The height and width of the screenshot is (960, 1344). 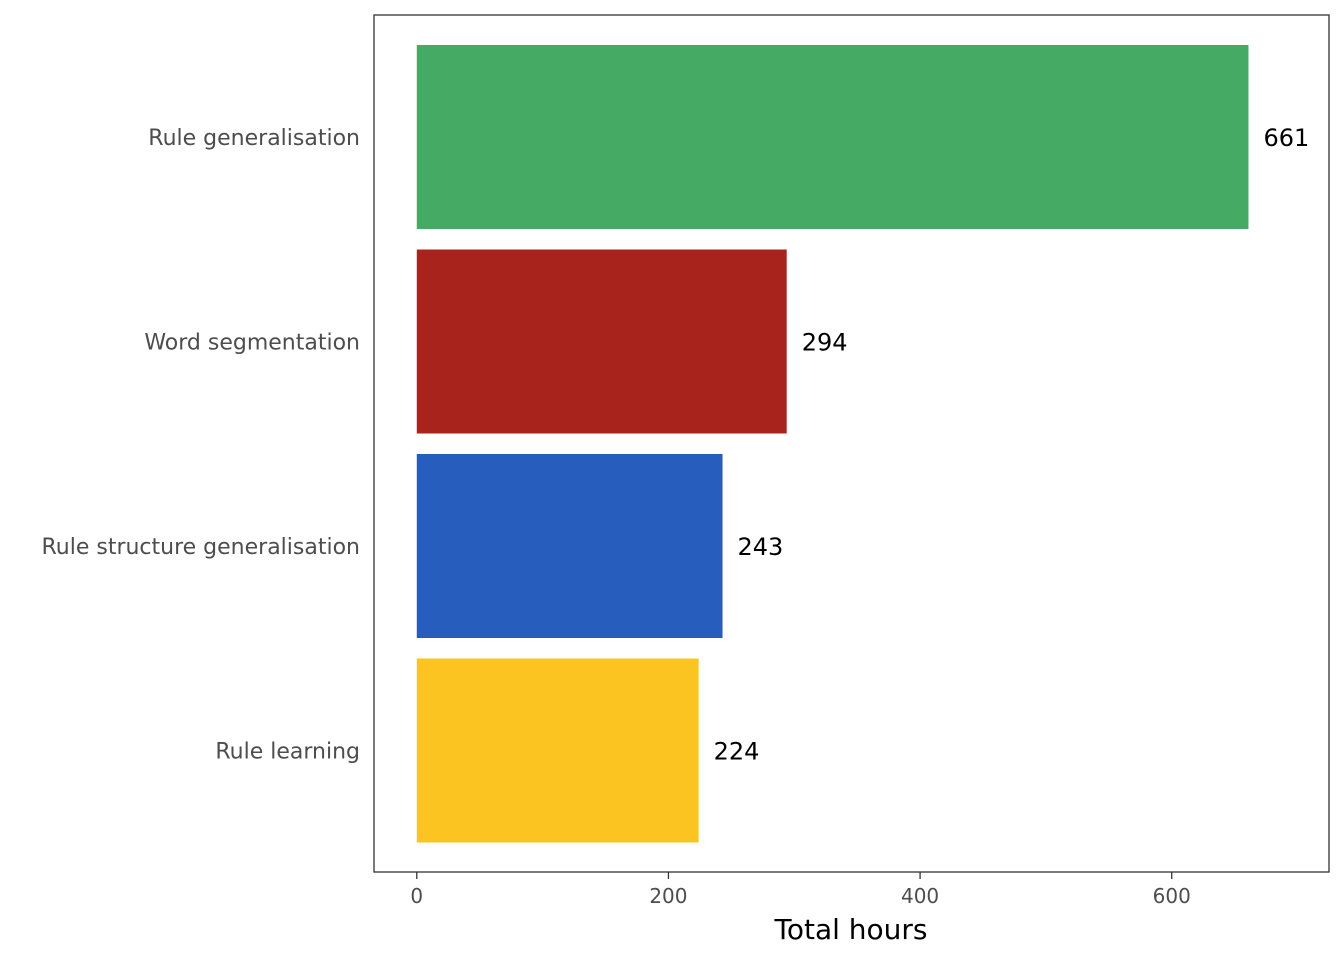 I want to click on value-label-0: 661, so click(x=1286, y=138).